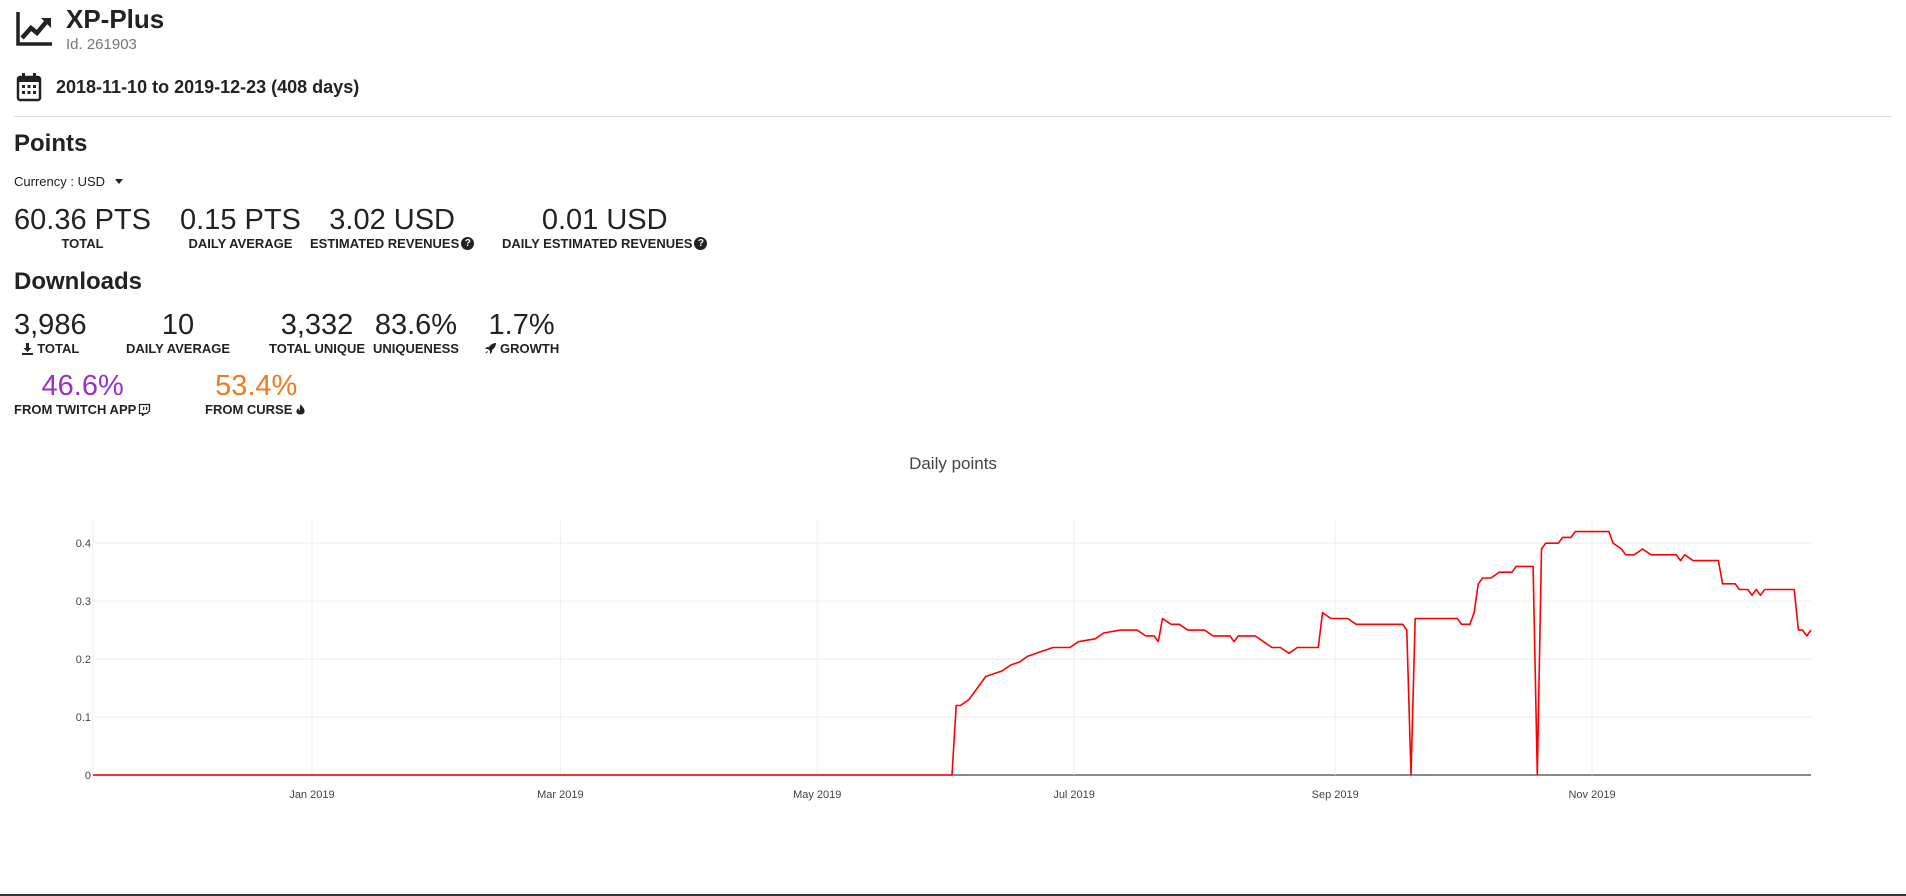 Image resolution: width=1906 pixels, height=896 pixels. I want to click on x-tick-label: Sep 2019, so click(1335, 795).